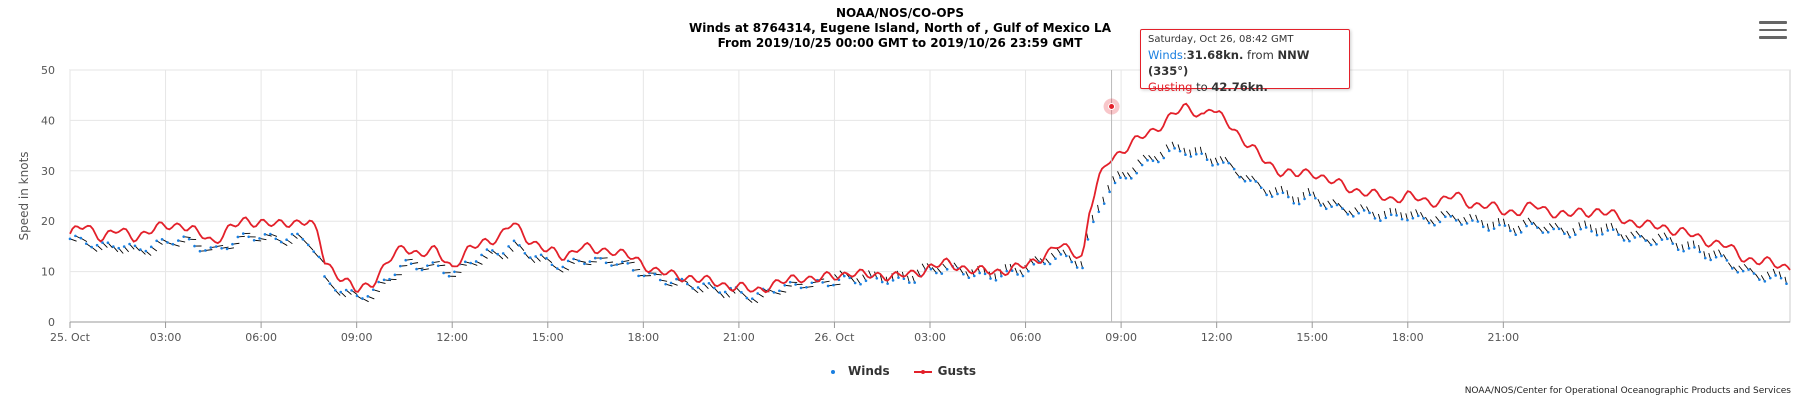 Image resolution: width=1800 pixels, height=400 pixels. Describe the element at coordinates (1260, 55) in the screenshot. I see `tooltip-from-word: from` at that location.